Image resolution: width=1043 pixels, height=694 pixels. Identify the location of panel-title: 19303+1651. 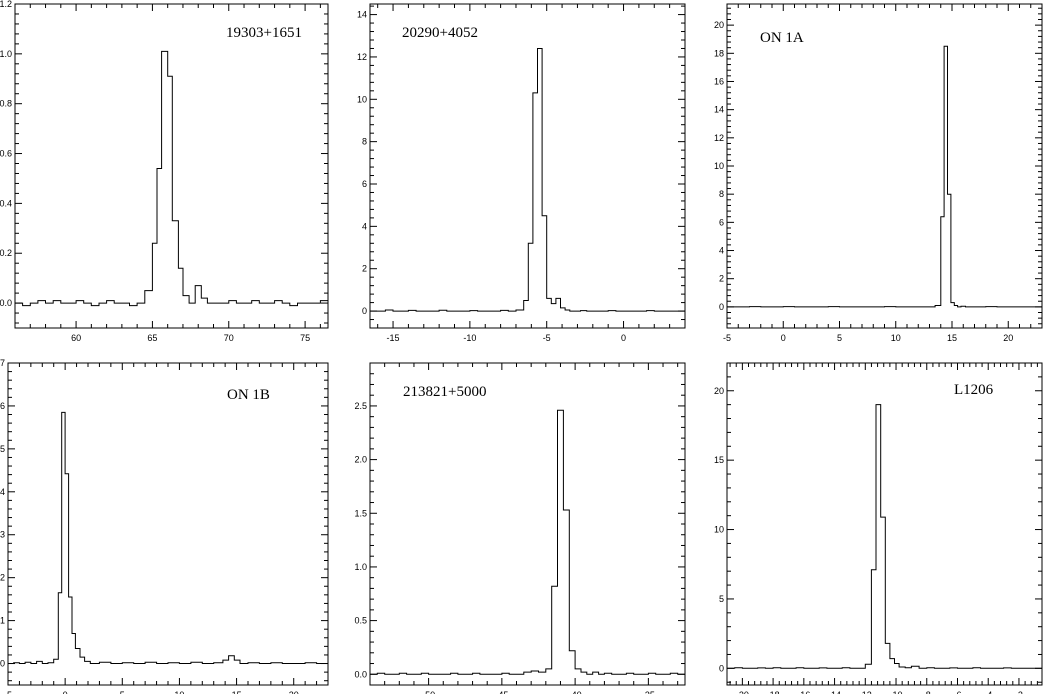
(264, 33).